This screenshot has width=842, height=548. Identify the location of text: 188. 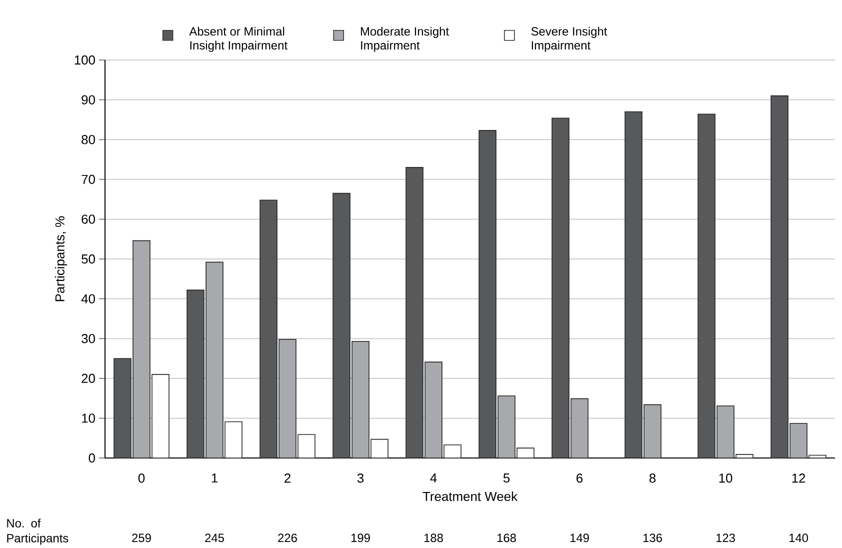
(433, 538).